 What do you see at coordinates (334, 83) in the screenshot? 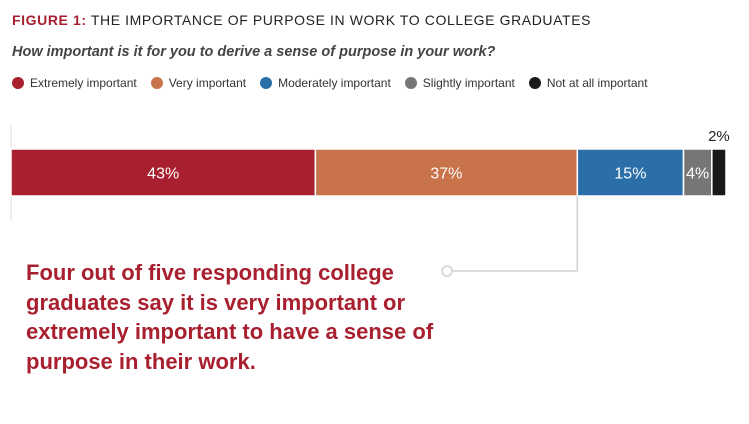
I see `legend-label-moderately-important: Moderately important` at bounding box center [334, 83].